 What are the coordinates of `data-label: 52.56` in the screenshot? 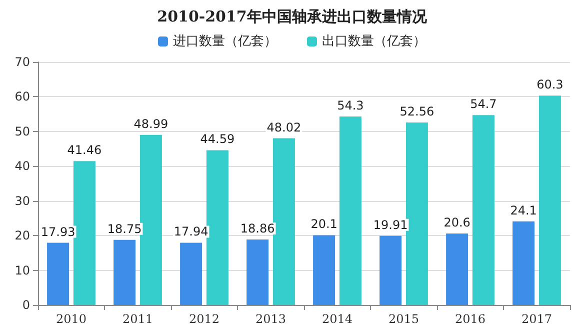 It's located at (417, 111).